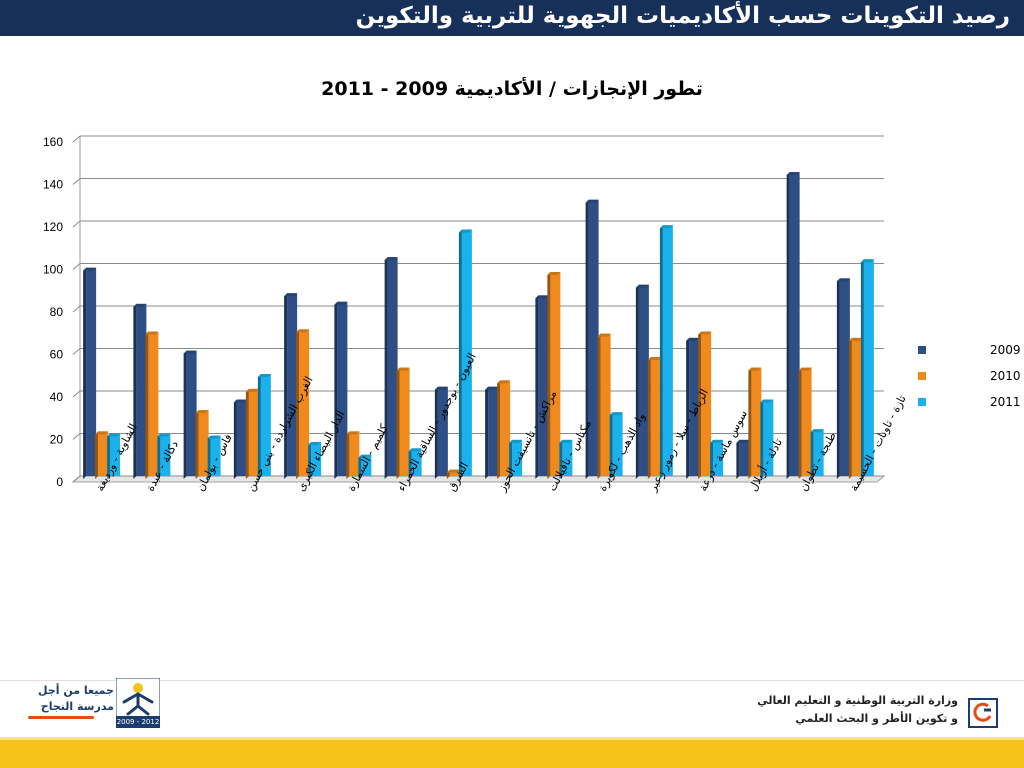 The width and height of the screenshot is (1024, 768). What do you see at coordinates (138, 722) in the screenshot?
I see `left-logo-badge: 2009 - 2012` at bounding box center [138, 722].